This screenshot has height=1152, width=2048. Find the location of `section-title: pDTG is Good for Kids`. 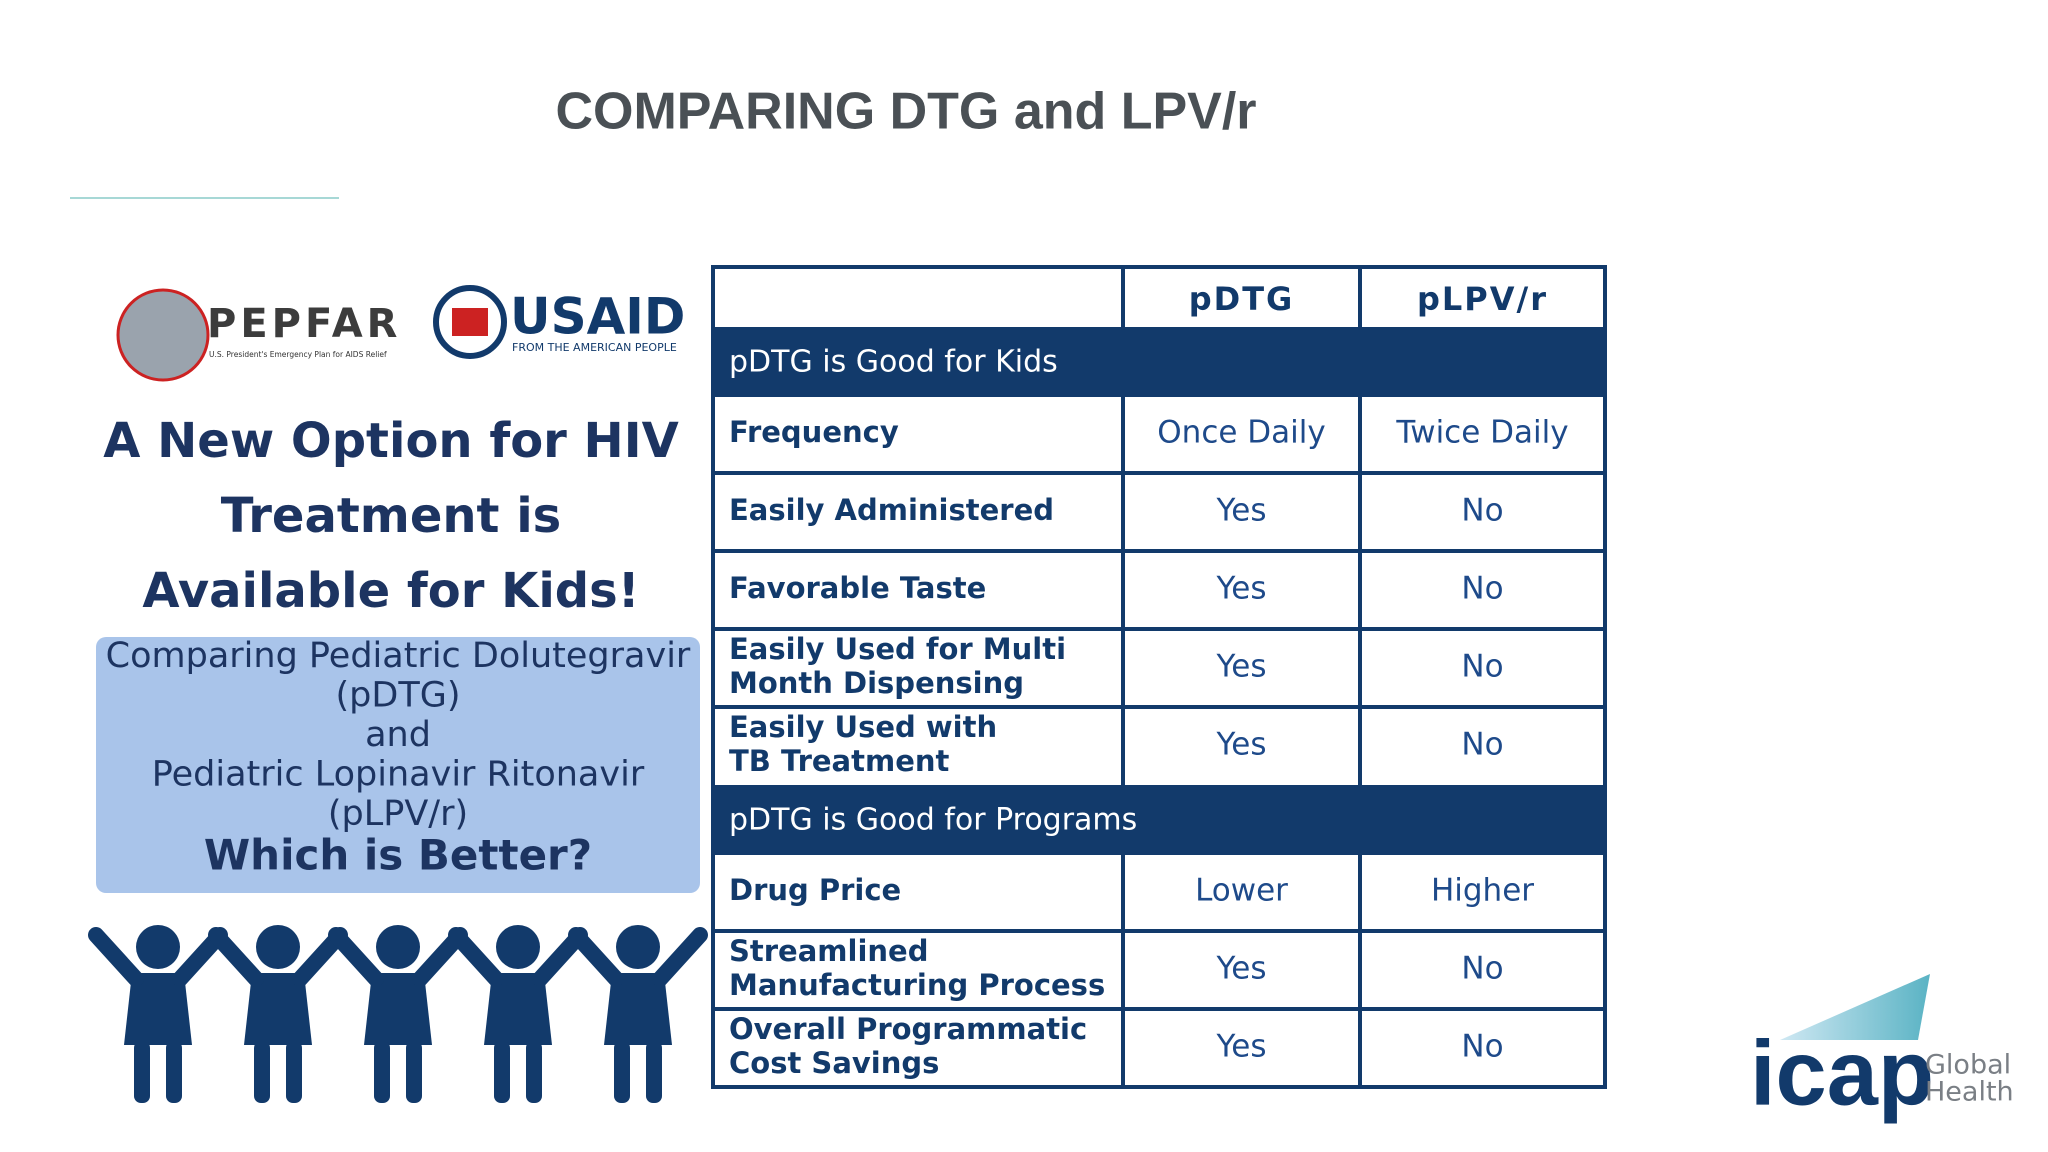

section-title: pDTG is Good for Kids is located at coordinates (893, 362).